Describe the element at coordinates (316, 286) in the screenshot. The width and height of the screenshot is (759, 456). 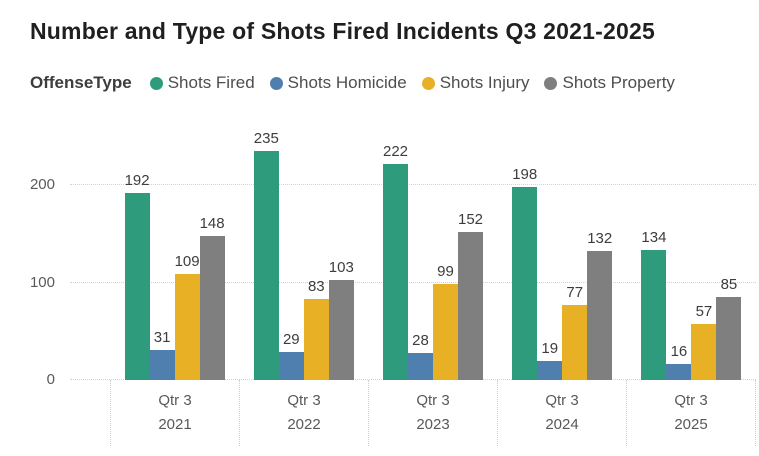
I see `bar-value-label: 83` at that location.